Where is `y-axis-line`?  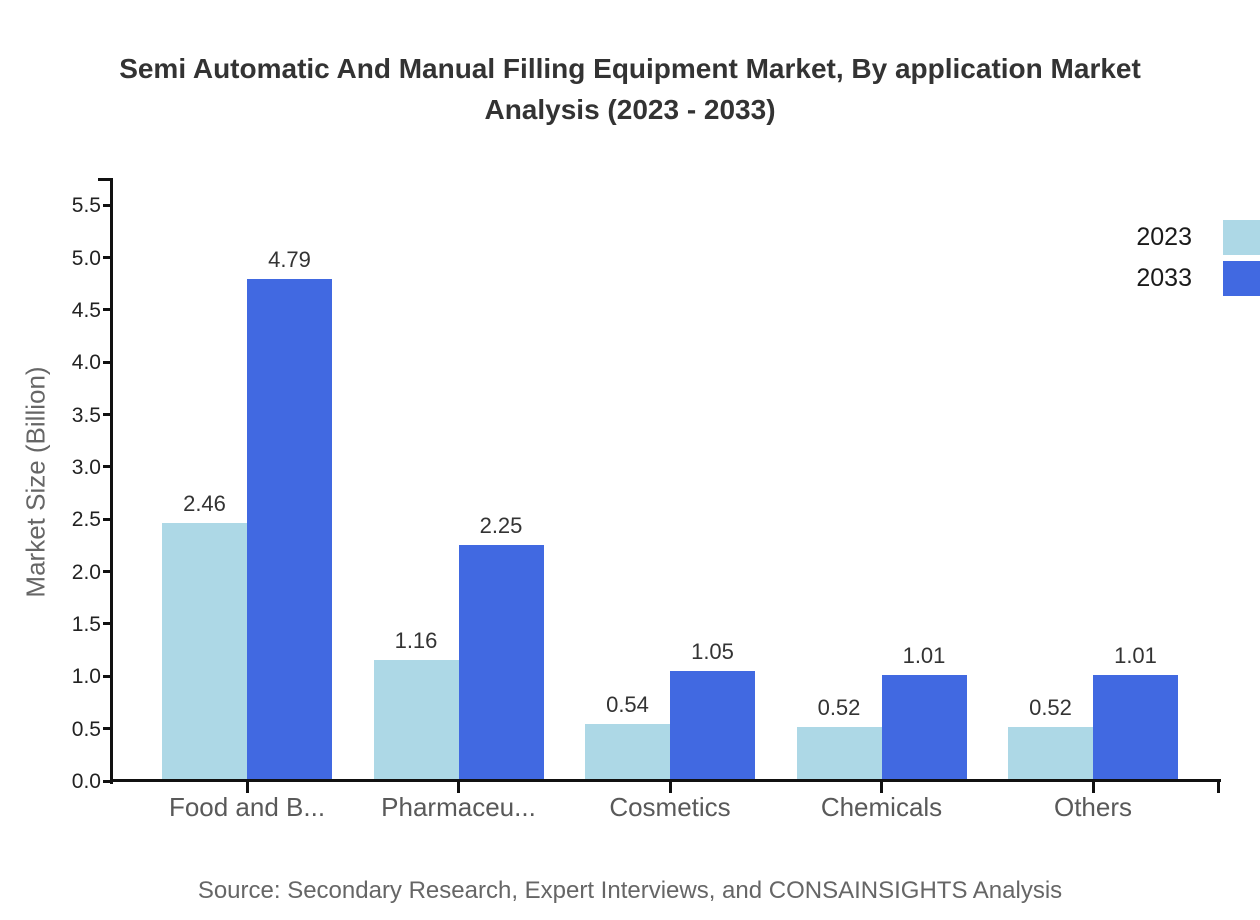
y-axis-line is located at coordinates (111, 481).